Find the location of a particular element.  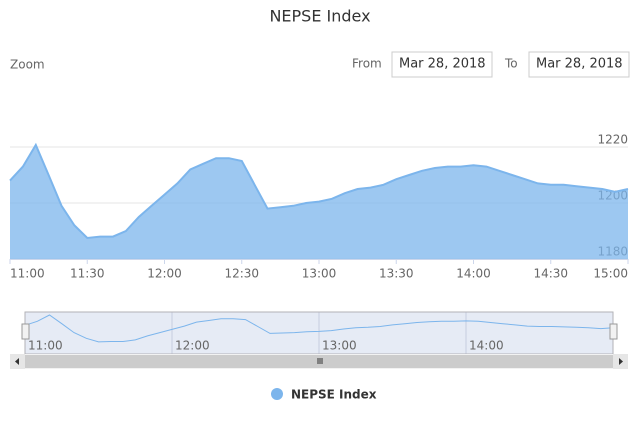

to-date: Mar 28, 2018 is located at coordinates (579, 64).